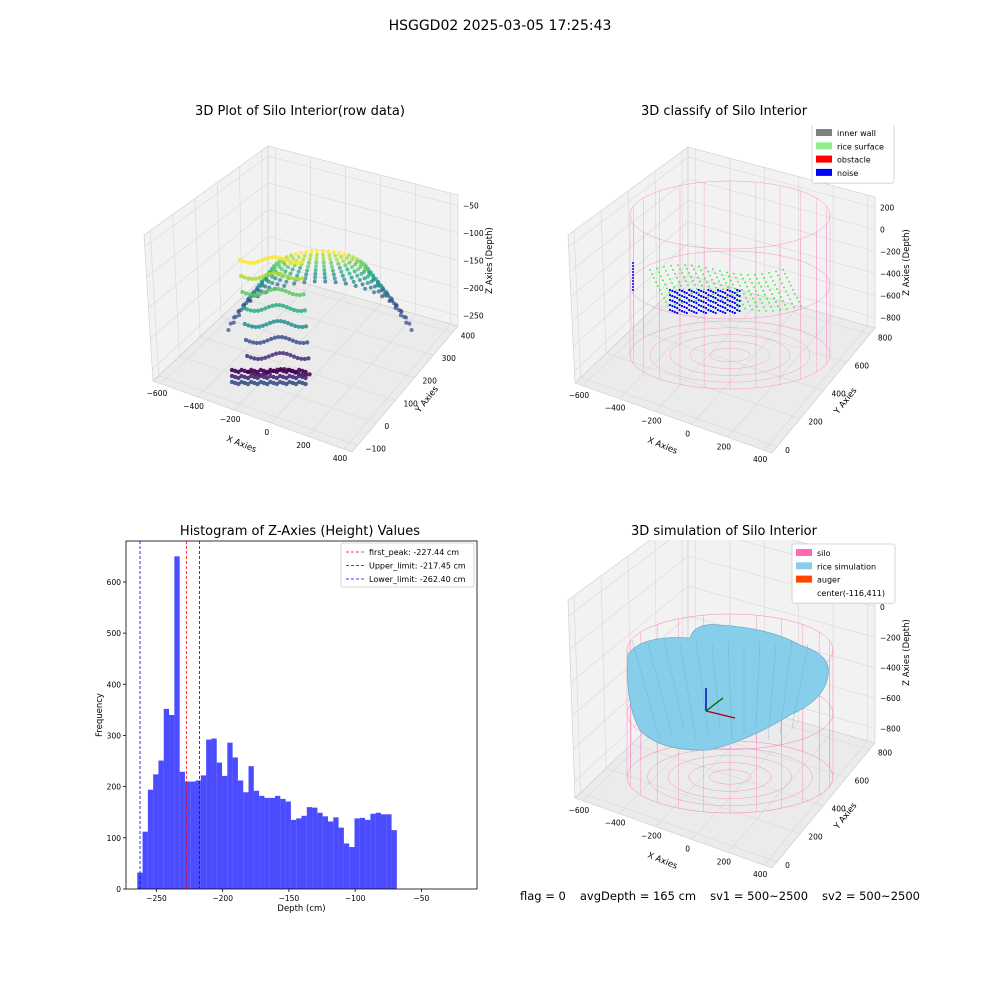  Describe the element at coordinates (473, 233) in the screenshot. I see `panel1-z-tick: −100` at that location.